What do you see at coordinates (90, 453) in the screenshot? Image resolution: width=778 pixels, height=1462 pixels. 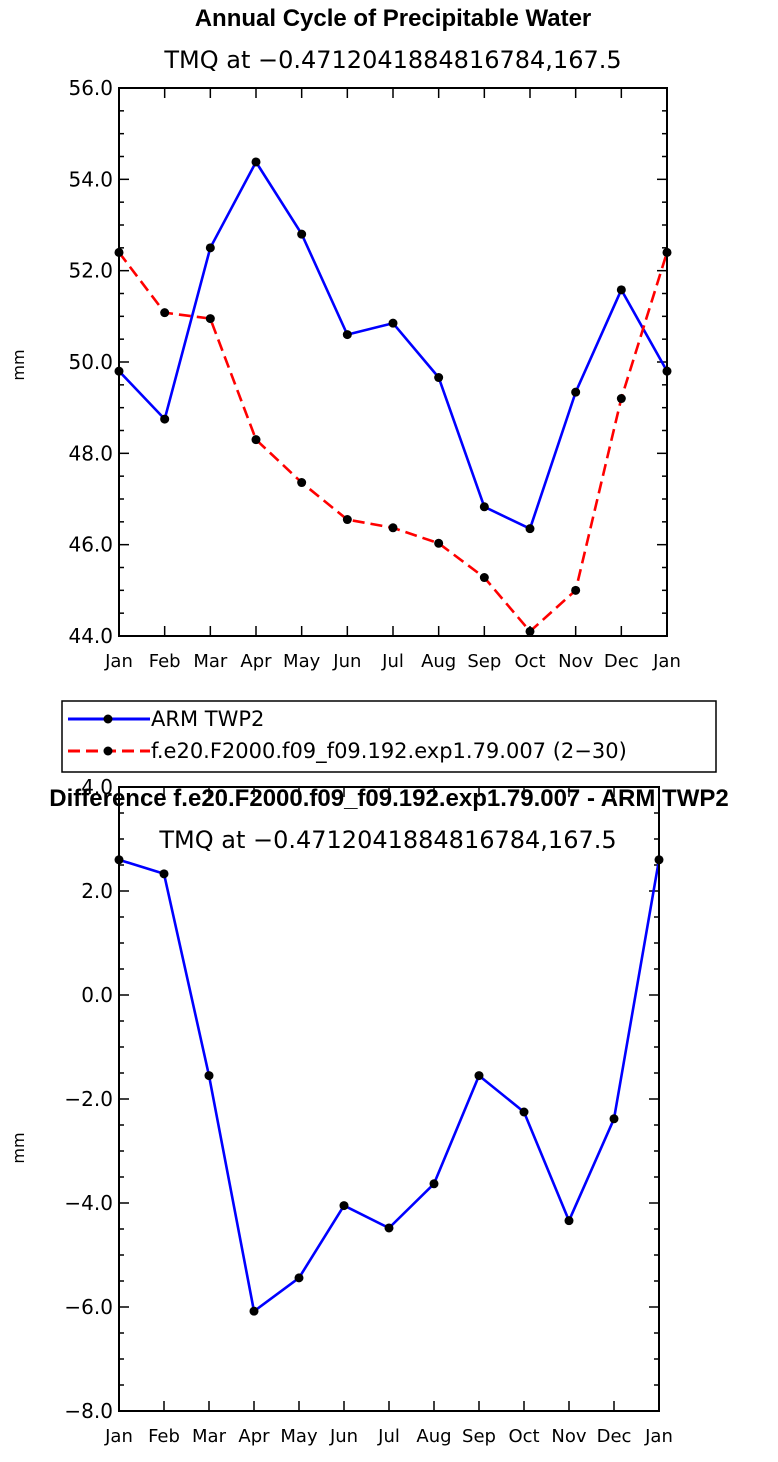 I see `y-tick-label: 48.0` at bounding box center [90, 453].